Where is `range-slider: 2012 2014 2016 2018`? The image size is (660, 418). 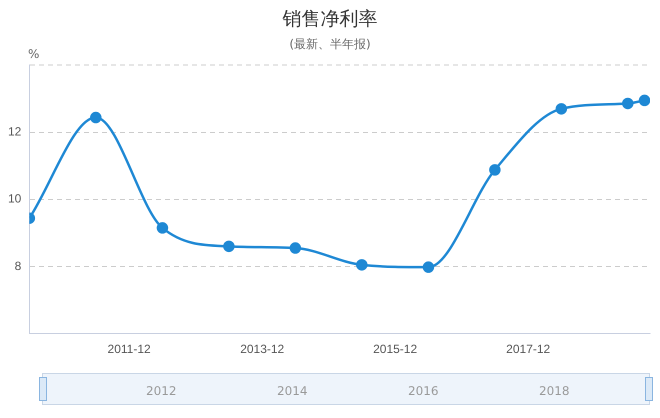
range-slider: 2012 2014 2016 2018 is located at coordinates (346, 389).